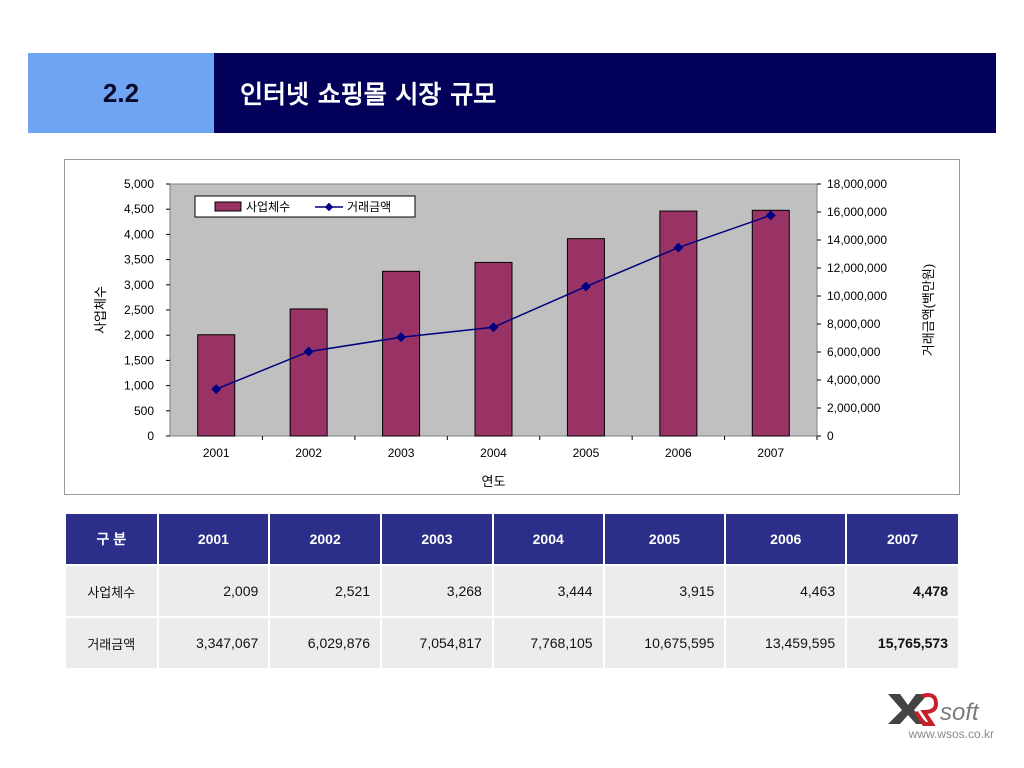 The height and width of the screenshot is (768, 1024). I want to click on table-cell: 6,029,876, so click(325, 643).